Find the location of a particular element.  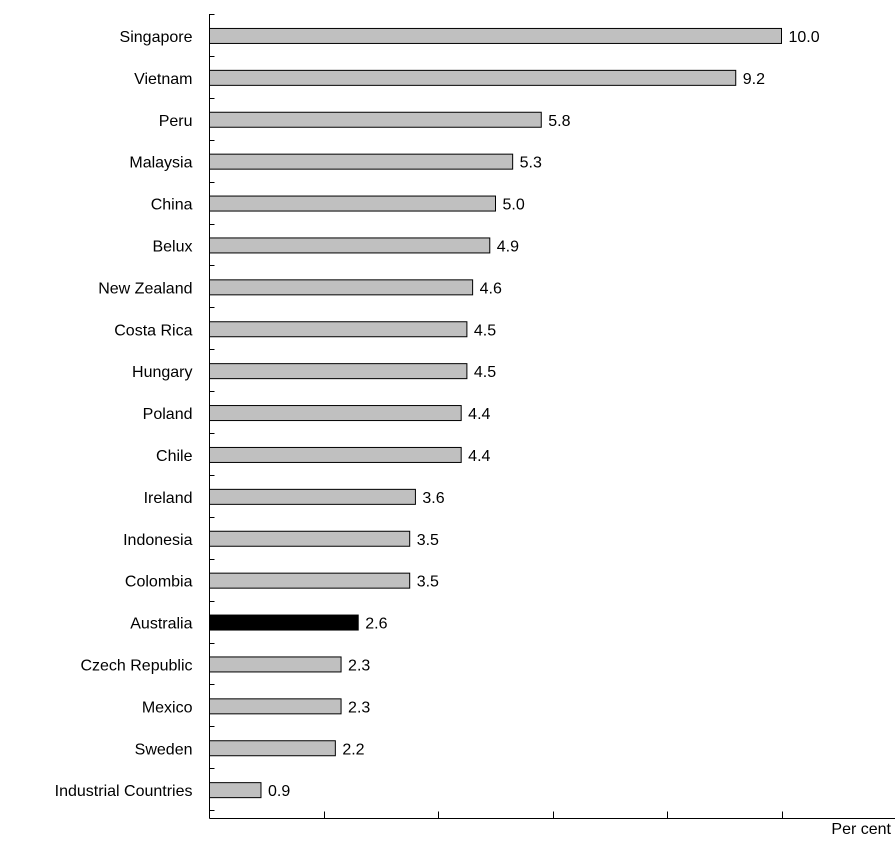

bar-costa-rica is located at coordinates (338, 329).